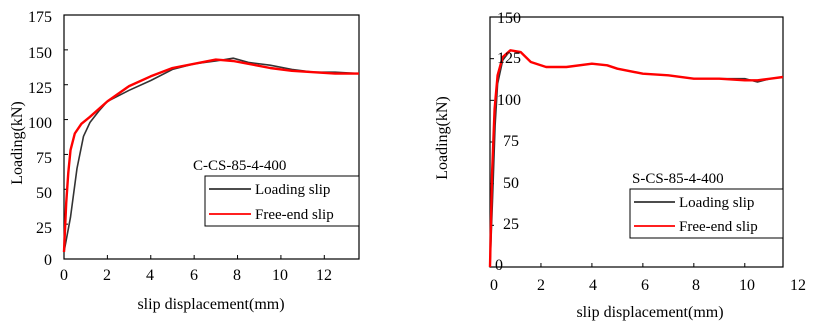 Image resolution: width=813 pixels, height=326 pixels. What do you see at coordinates (511, 141) in the screenshot?
I see `right-y-tick-label: 75` at bounding box center [511, 141].